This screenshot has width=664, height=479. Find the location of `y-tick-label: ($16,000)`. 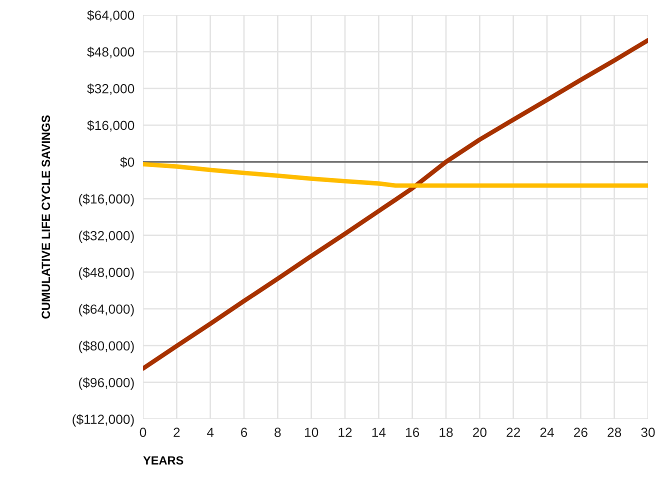

y-tick-label: ($16,000) is located at coordinates (106, 200).